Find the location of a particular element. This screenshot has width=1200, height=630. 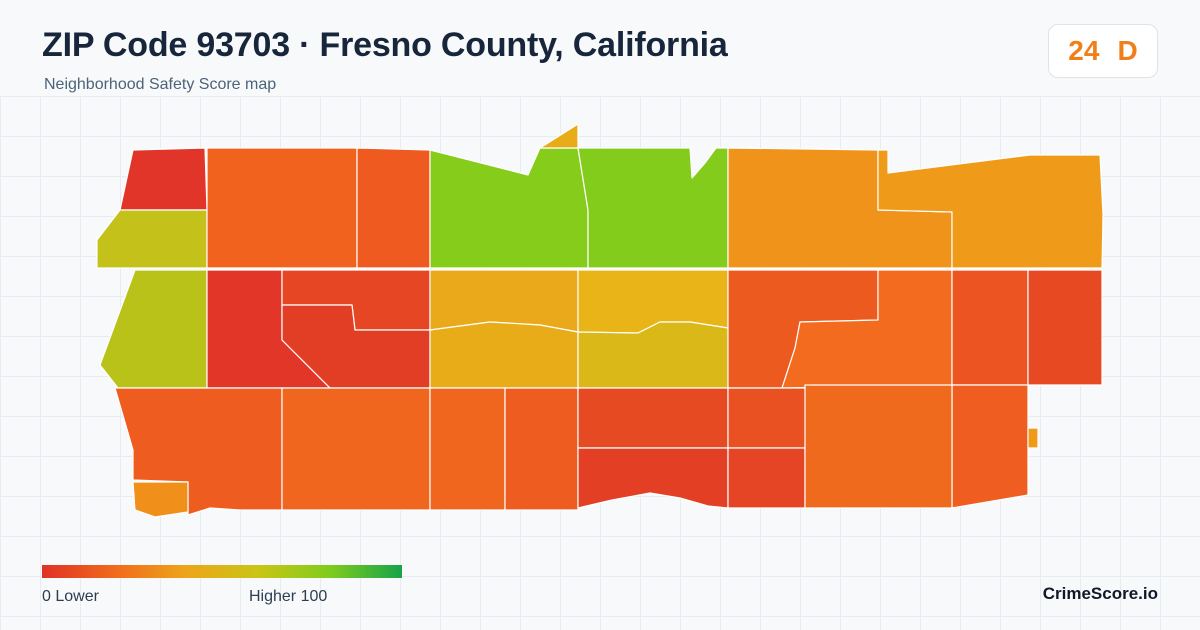

map-region-row3-col2 is located at coordinates (356, 449).